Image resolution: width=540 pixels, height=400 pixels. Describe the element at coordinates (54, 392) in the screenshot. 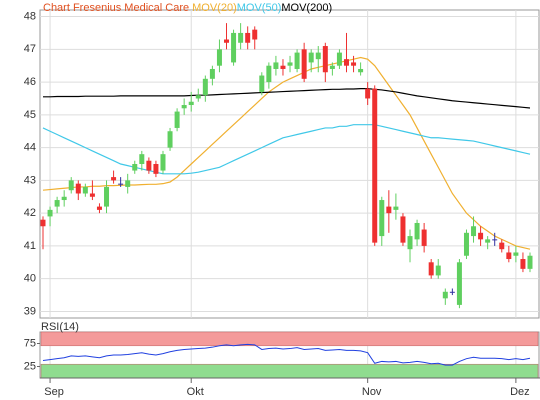

I see `x-tick-label: Sep` at that location.